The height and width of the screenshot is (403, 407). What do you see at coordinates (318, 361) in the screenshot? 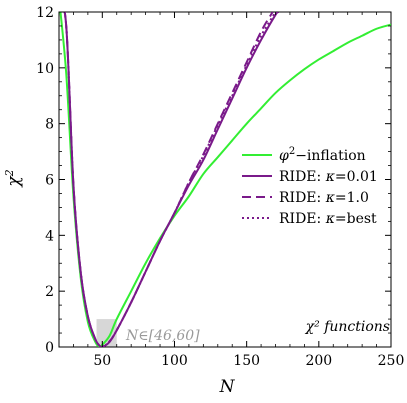
I see `x-tick-label: 200` at bounding box center [318, 361].